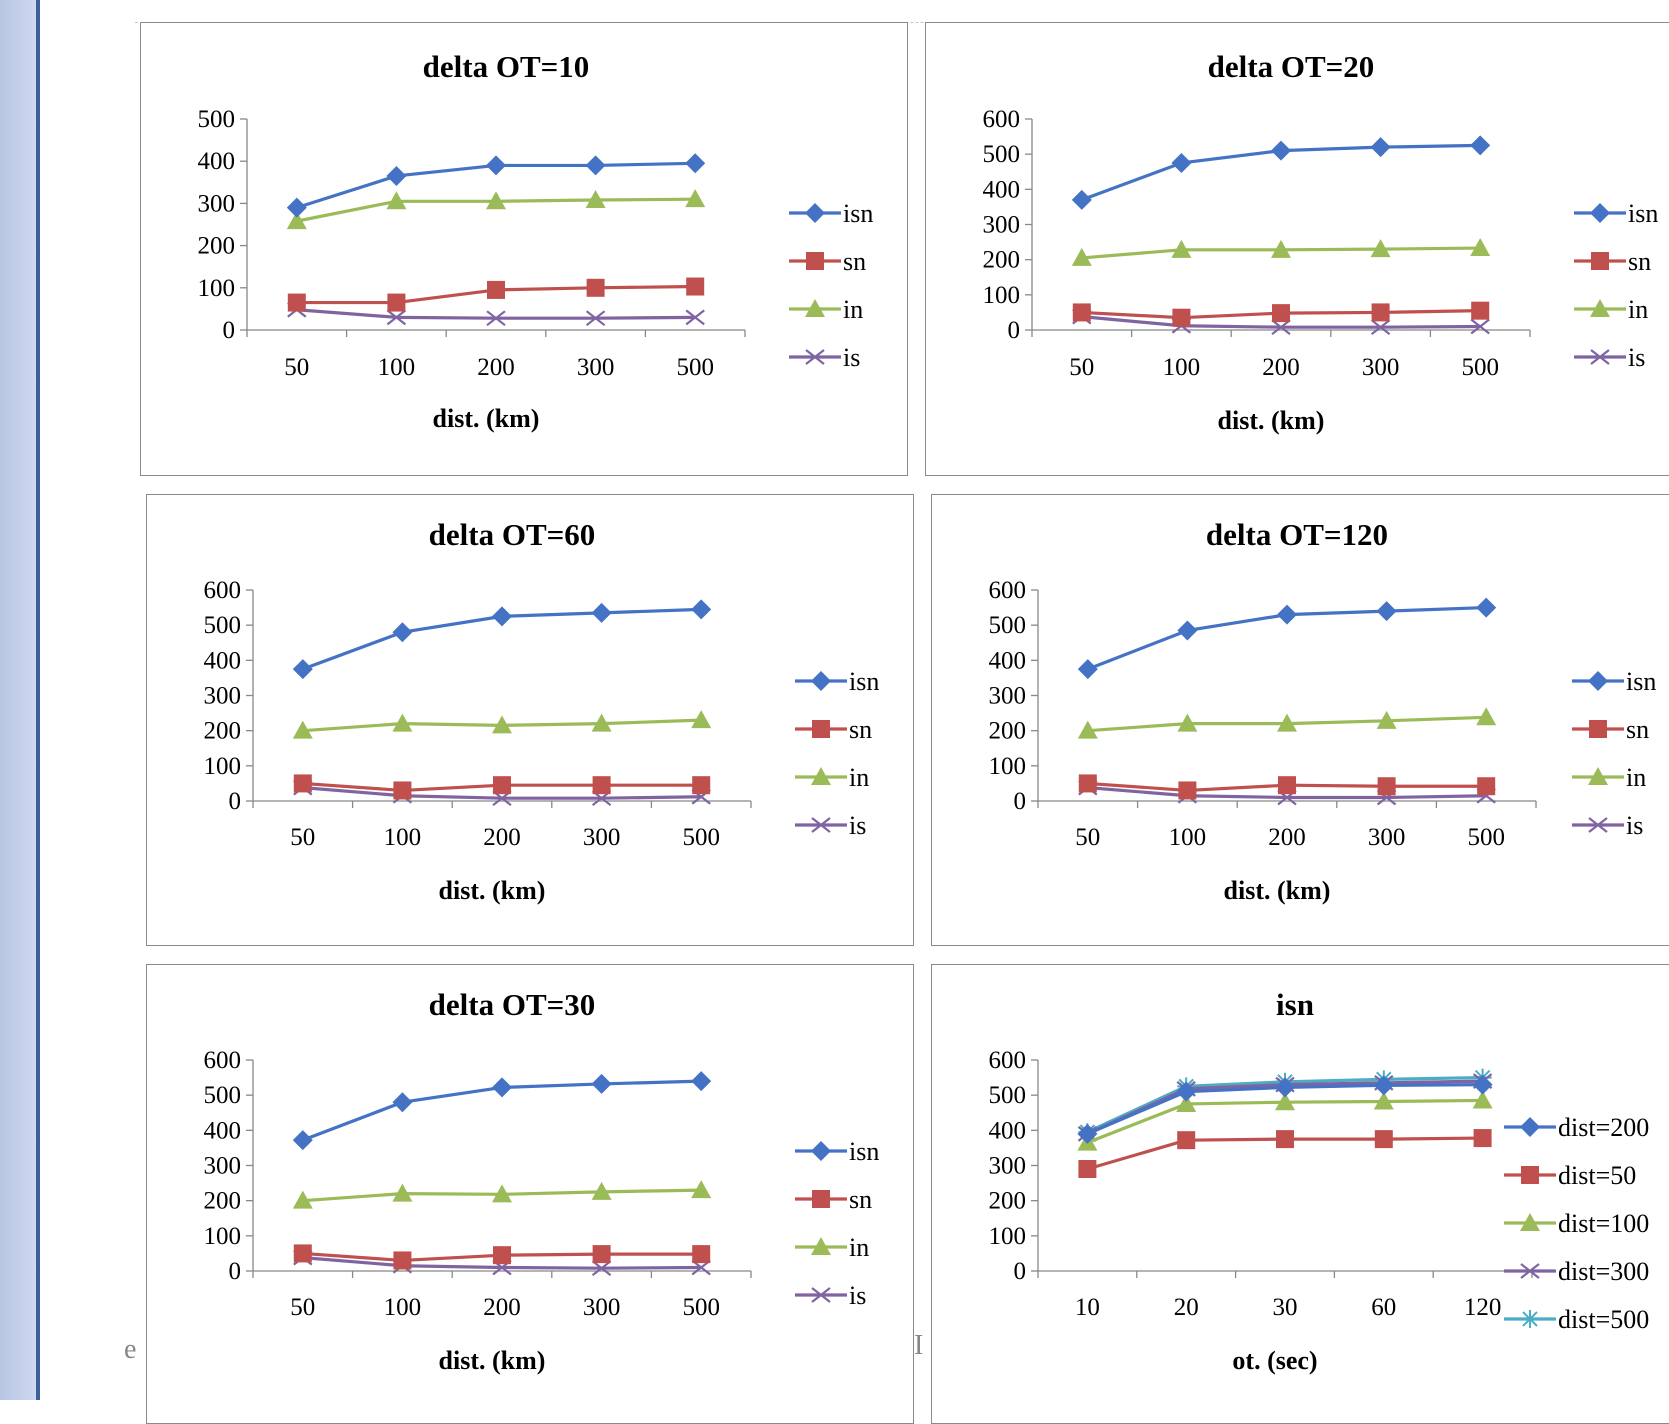  I want to click on legend-label: dist=300, so click(1603, 1271).